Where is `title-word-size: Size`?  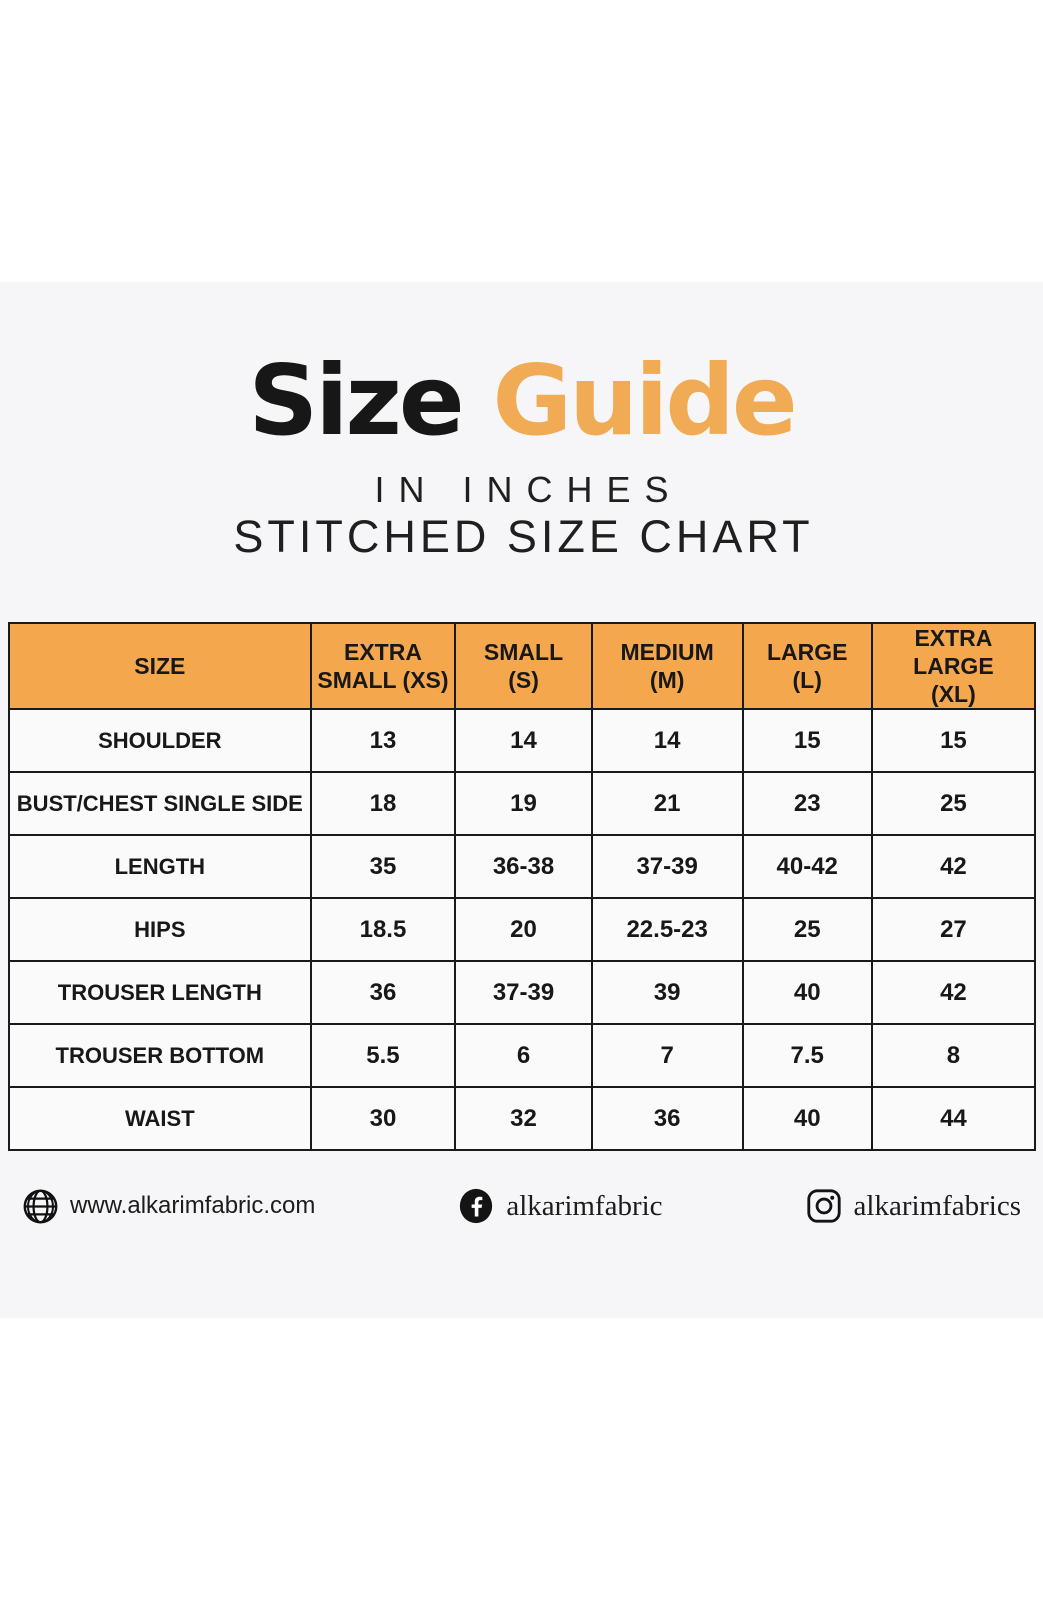
title-word-size: Size is located at coordinates (356, 400).